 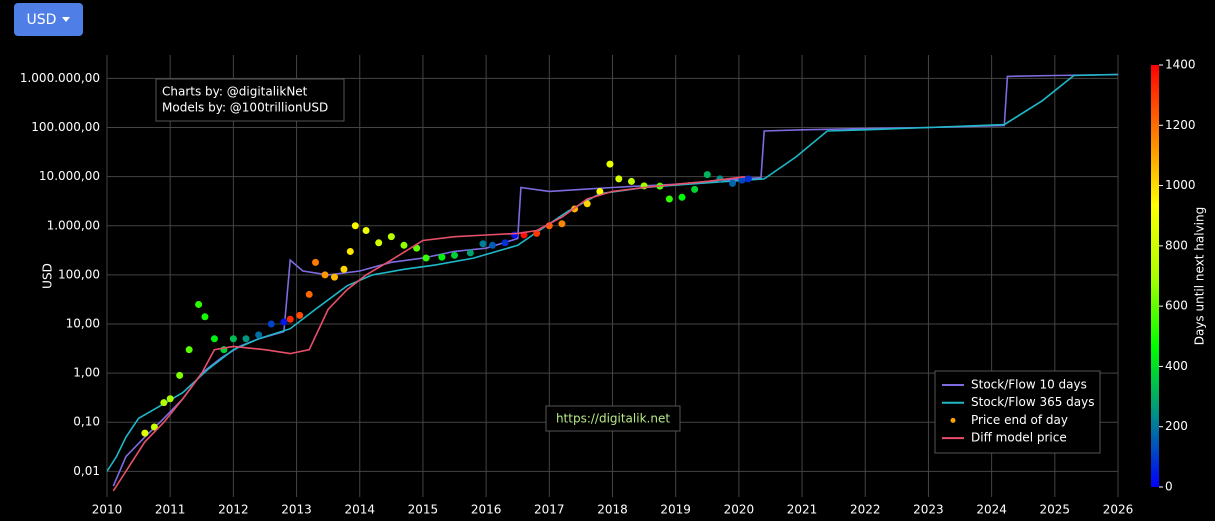 What do you see at coordinates (1019, 438) in the screenshot?
I see `legend-label: Diff model price` at bounding box center [1019, 438].